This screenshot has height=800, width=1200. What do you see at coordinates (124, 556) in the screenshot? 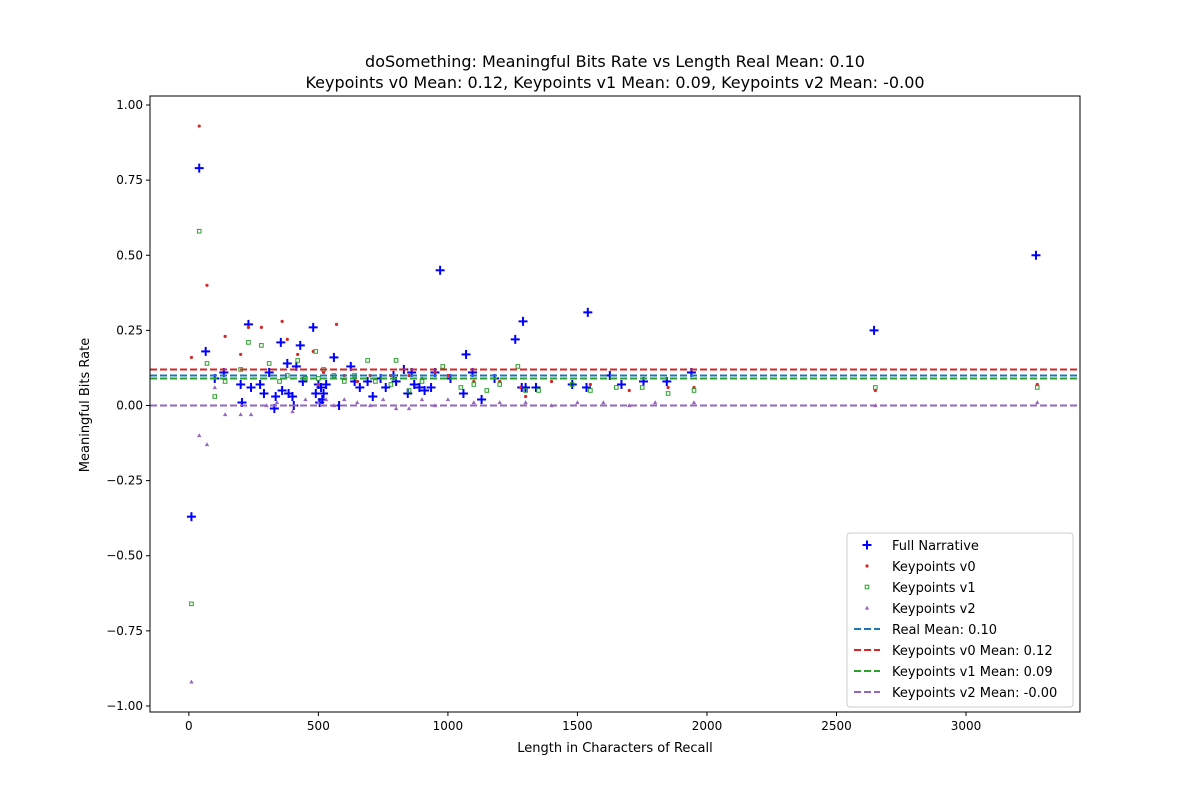
I see `y-tick-label: −0.50` at bounding box center [124, 556].